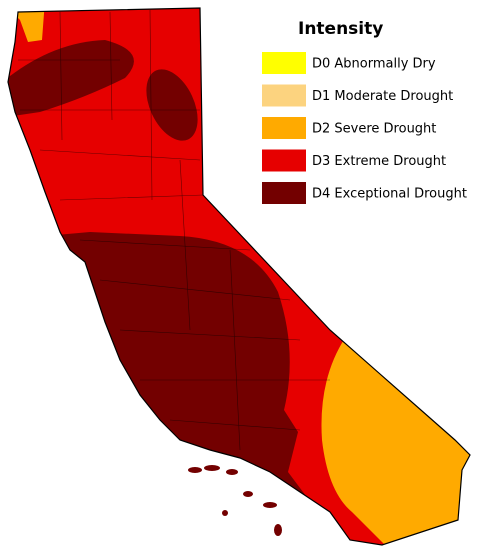 This screenshot has width=480, height=556. I want to click on legend-label: D0 Abnormally Dry, so click(374, 64).